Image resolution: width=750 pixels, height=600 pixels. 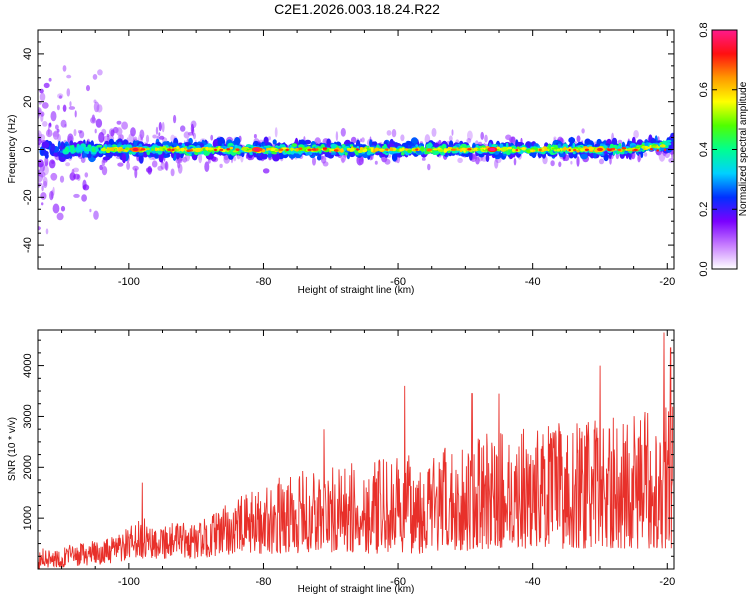 What do you see at coordinates (356, 589) in the screenshot?
I see `snr-x-label: Height of straight line (km)` at bounding box center [356, 589].